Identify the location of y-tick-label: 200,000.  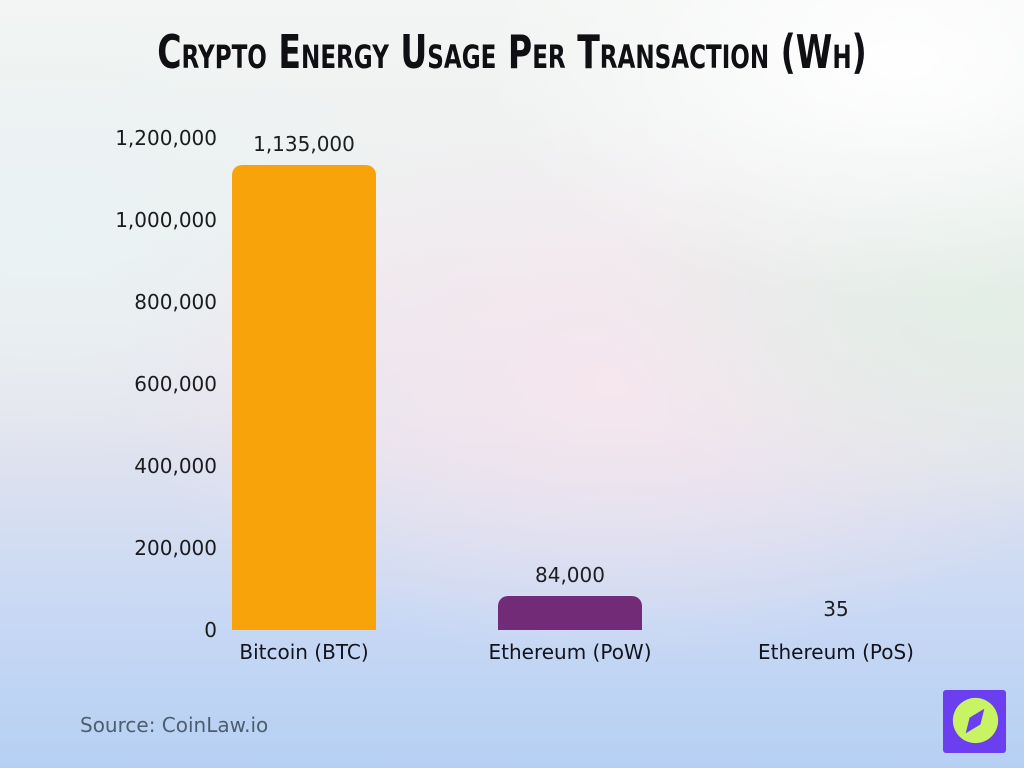
(175, 548).